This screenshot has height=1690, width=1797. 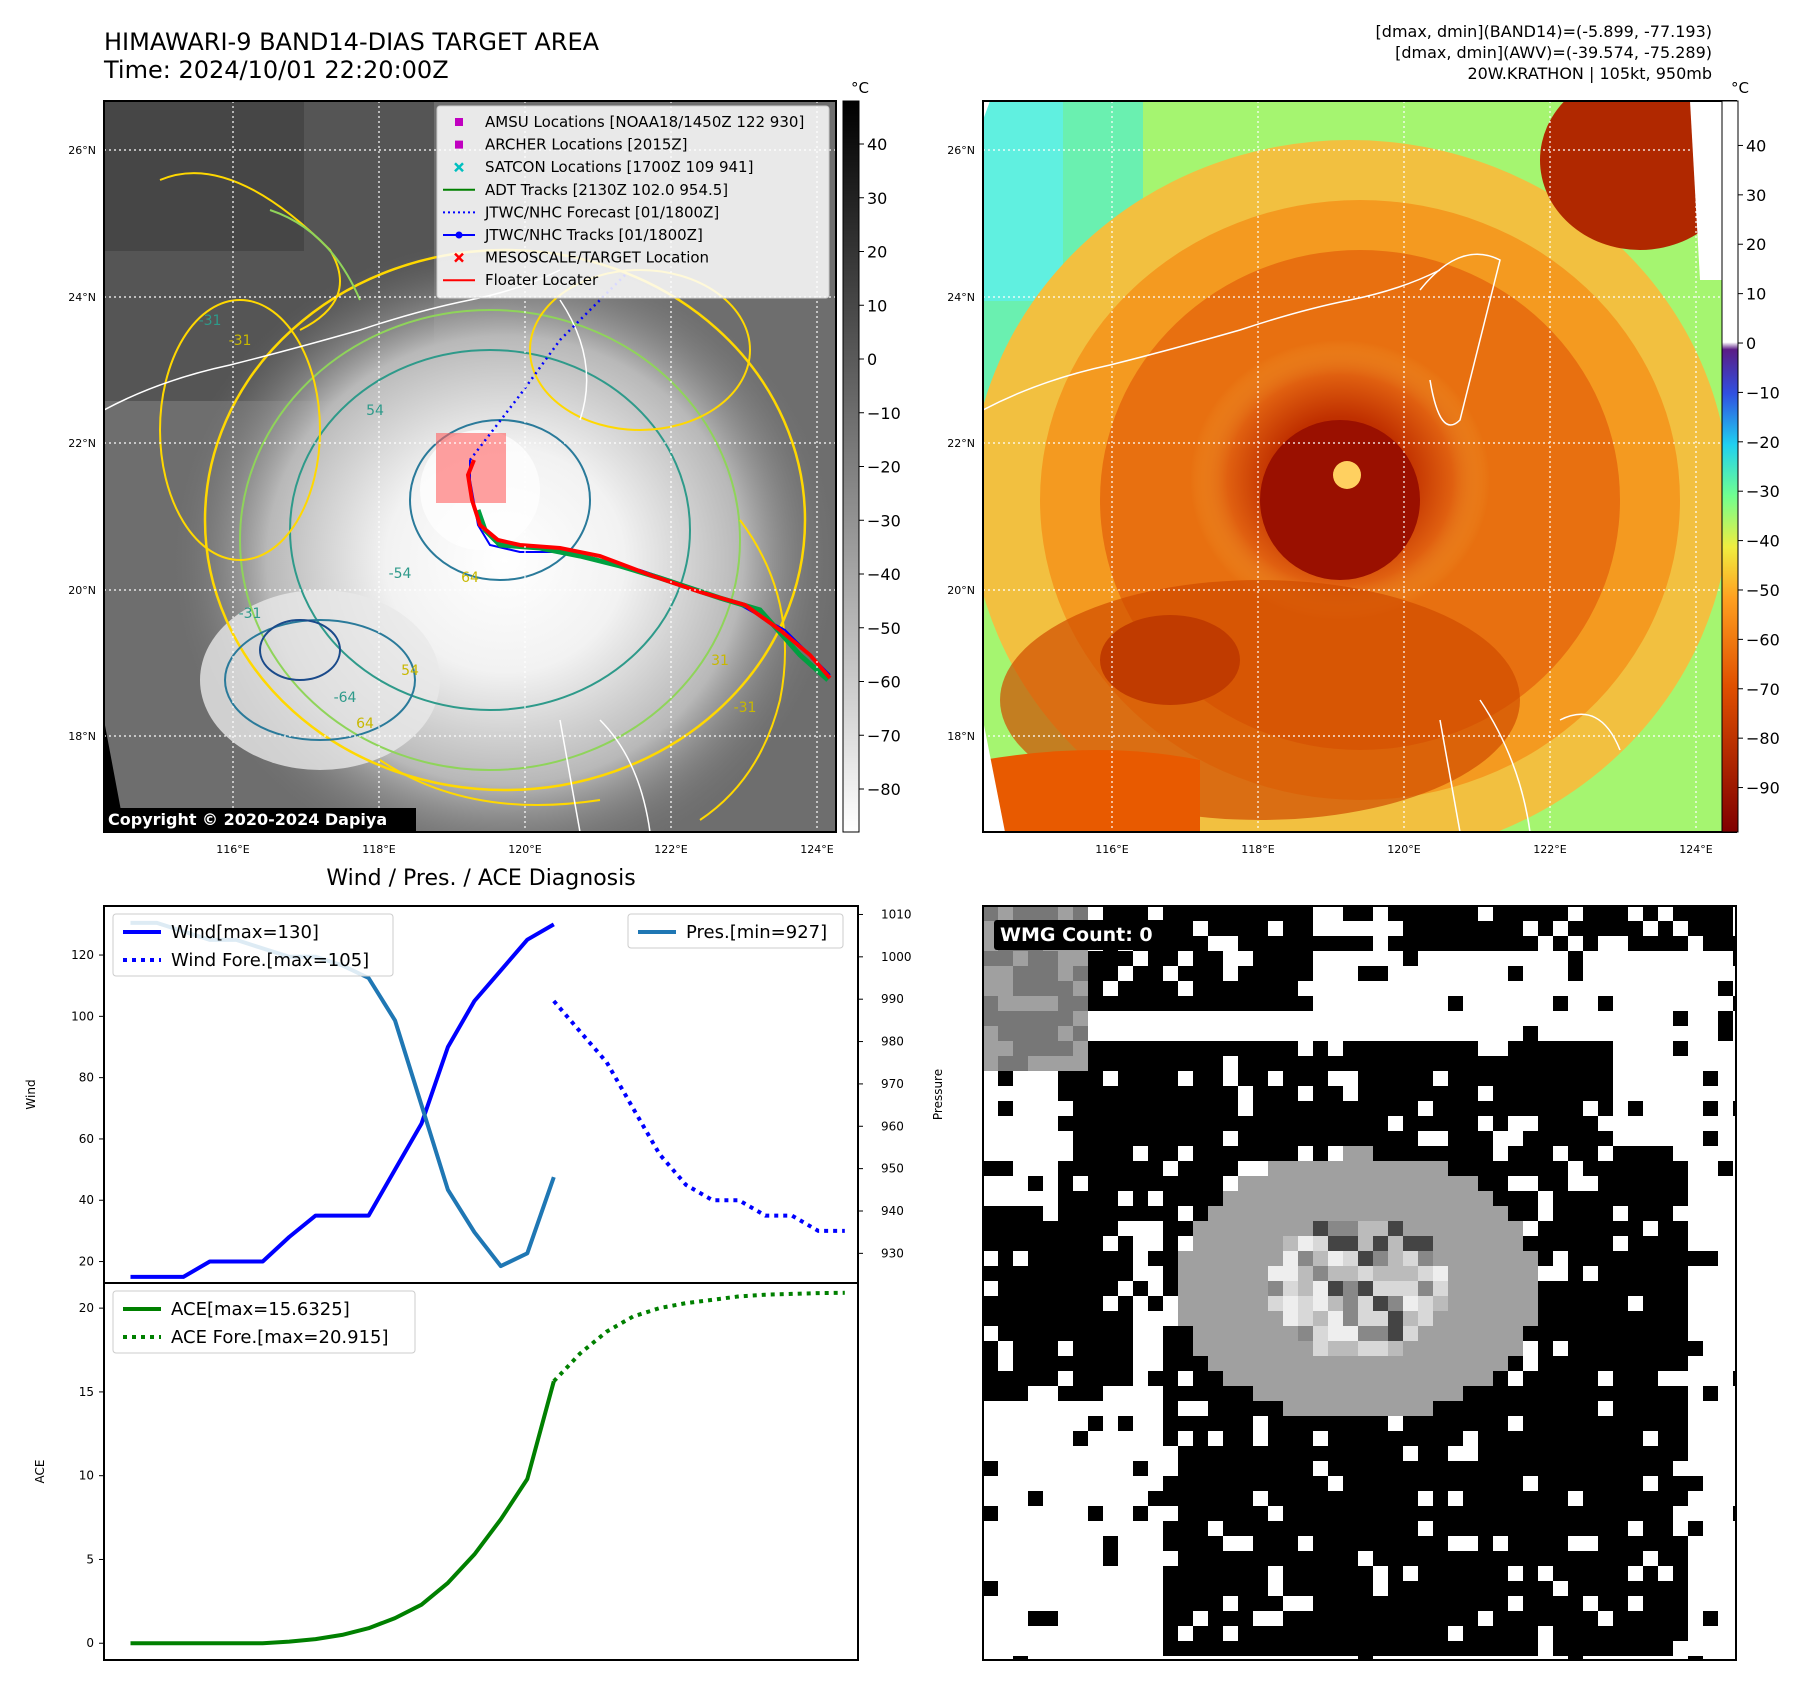 What do you see at coordinates (597, 258) in the screenshot?
I see `legend-label: MESOSCALE/TARGET Location` at bounding box center [597, 258].